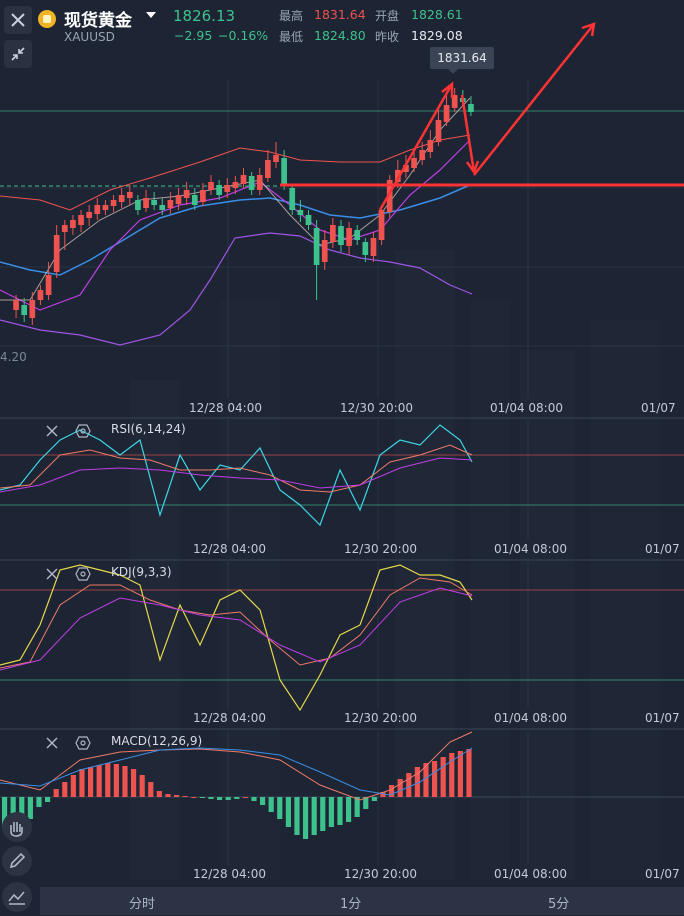 The image size is (684, 916). What do you see at coordinates (151, 15) in the screenshot?
I see `dropdown-caret-icon` at bounding box center [151, 15].